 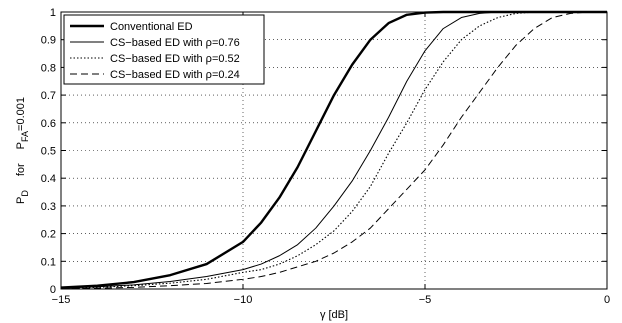 What do you see at coordinates (21, 145) in the screenshot?
I see `y-axis-label-cond: P` at bounding box center [21, 145].